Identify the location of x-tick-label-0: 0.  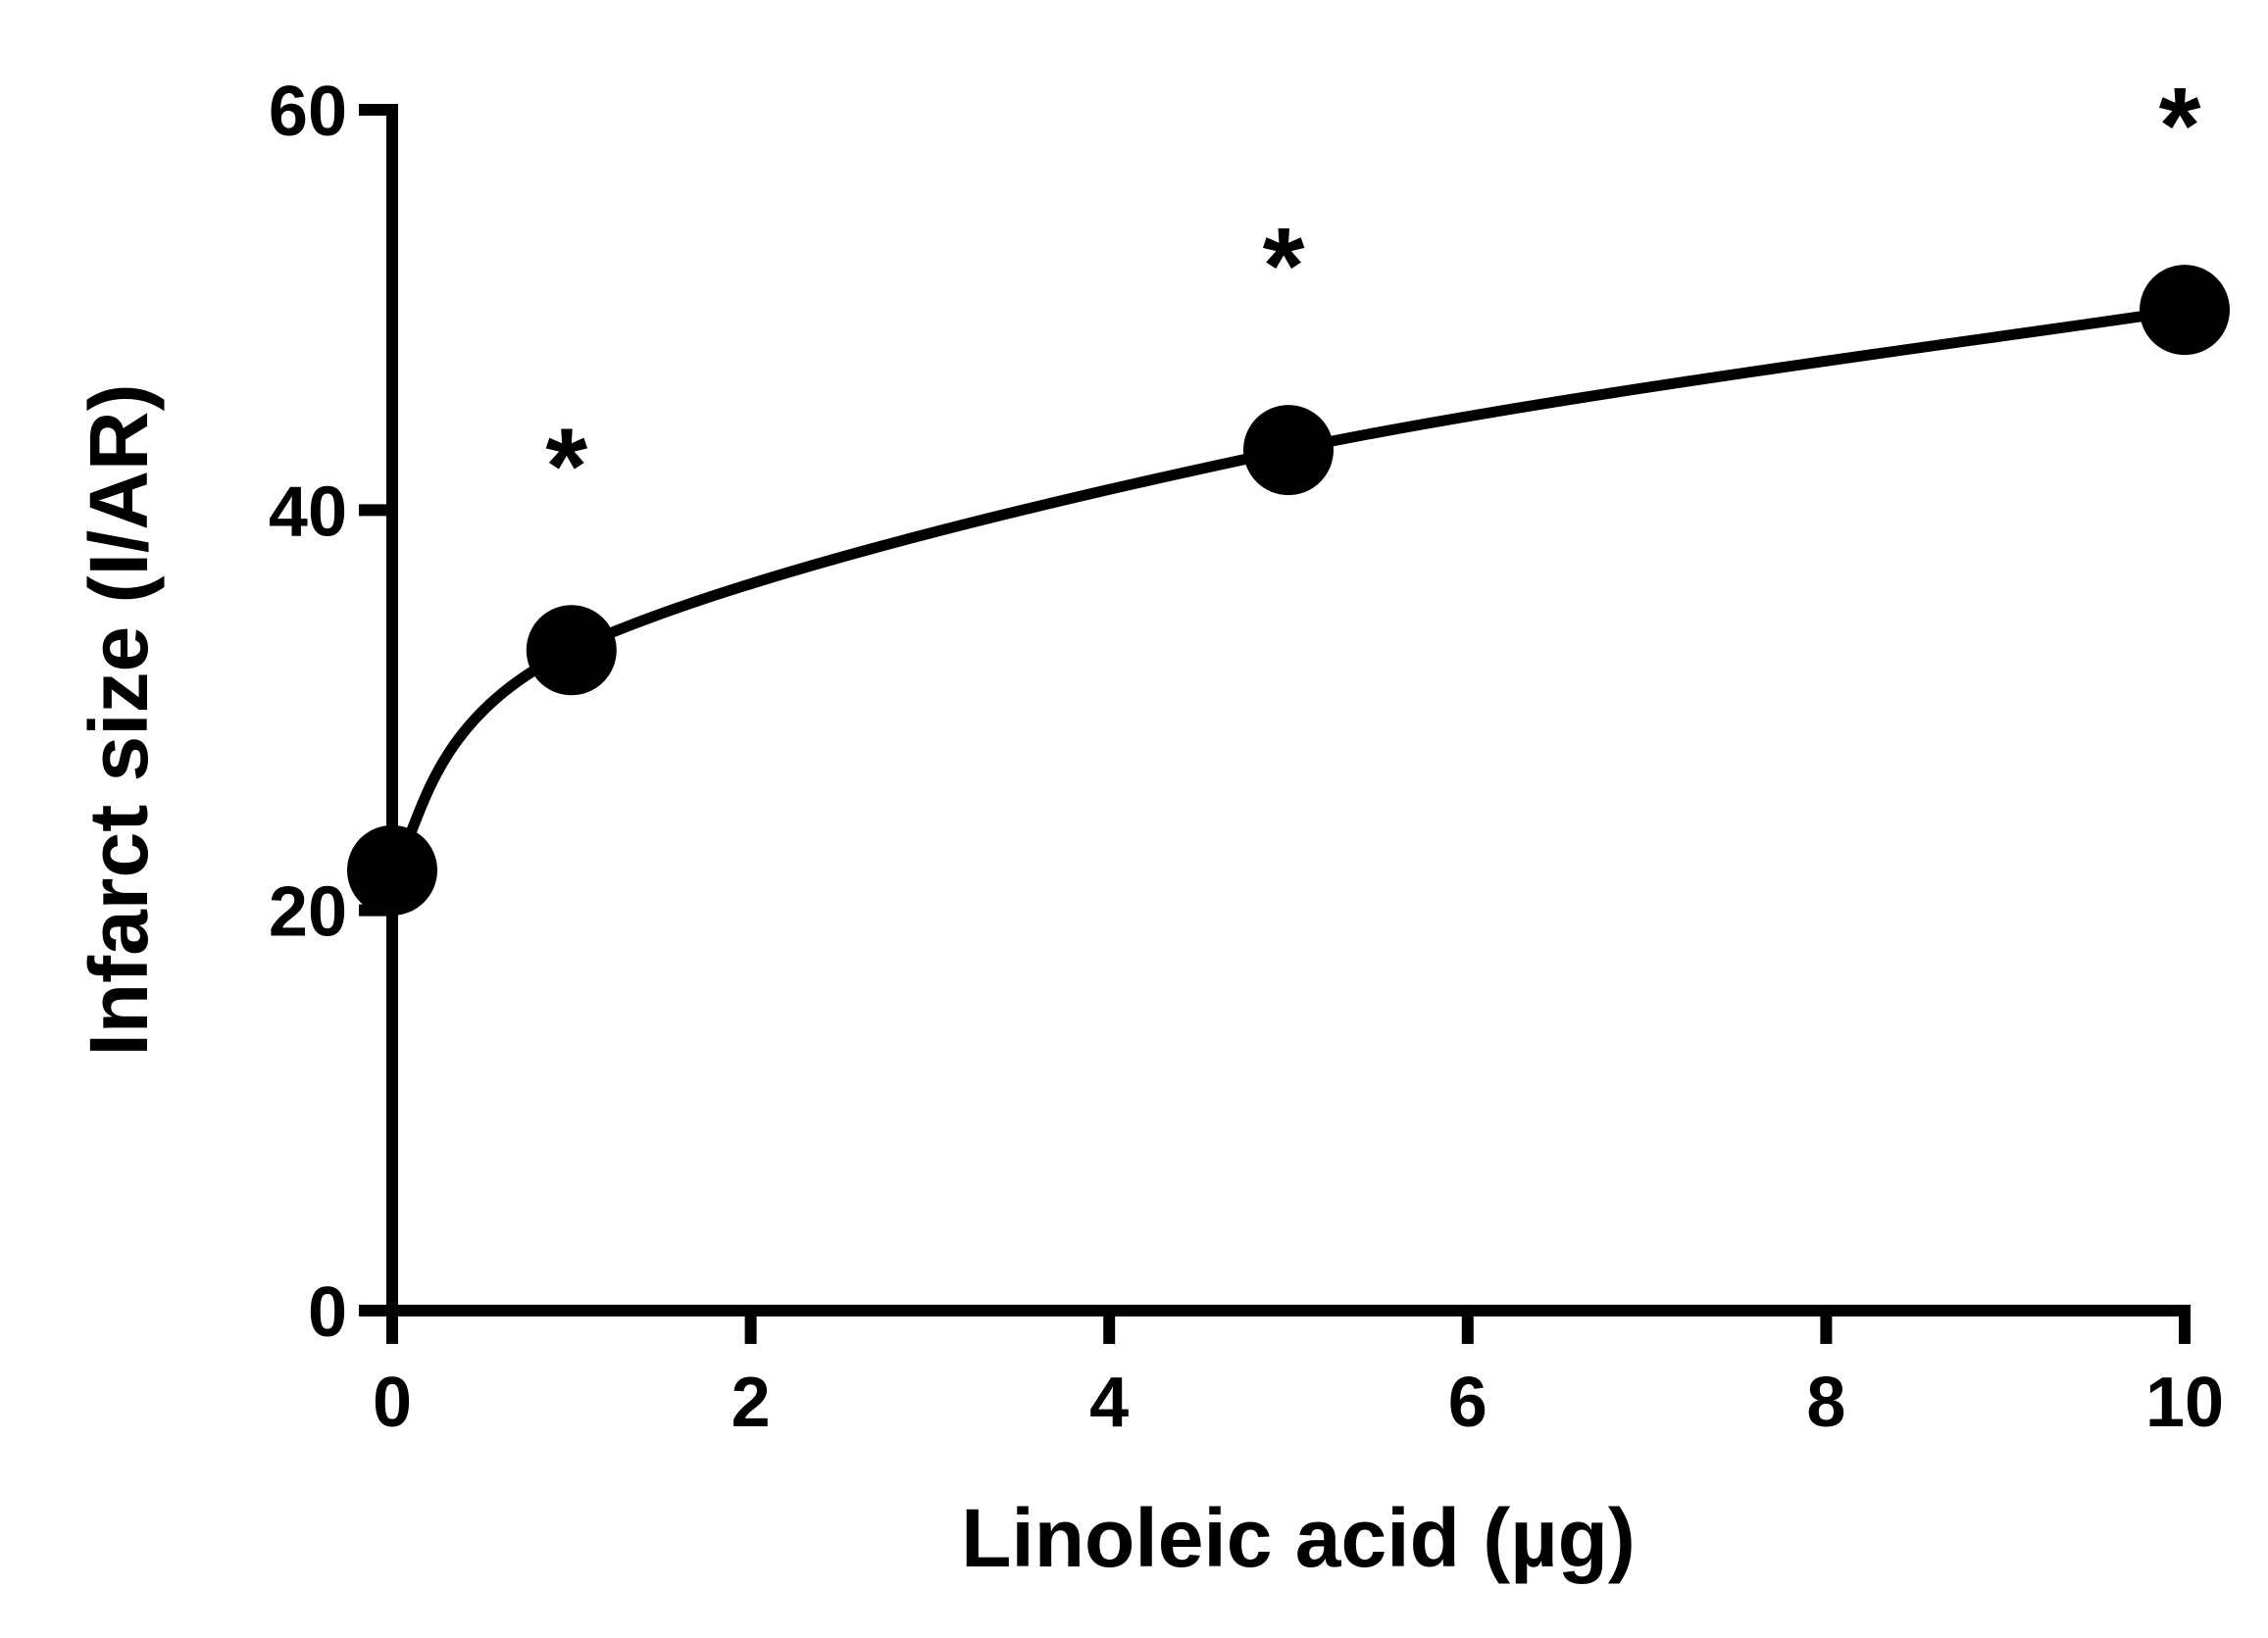
(392, 1403).